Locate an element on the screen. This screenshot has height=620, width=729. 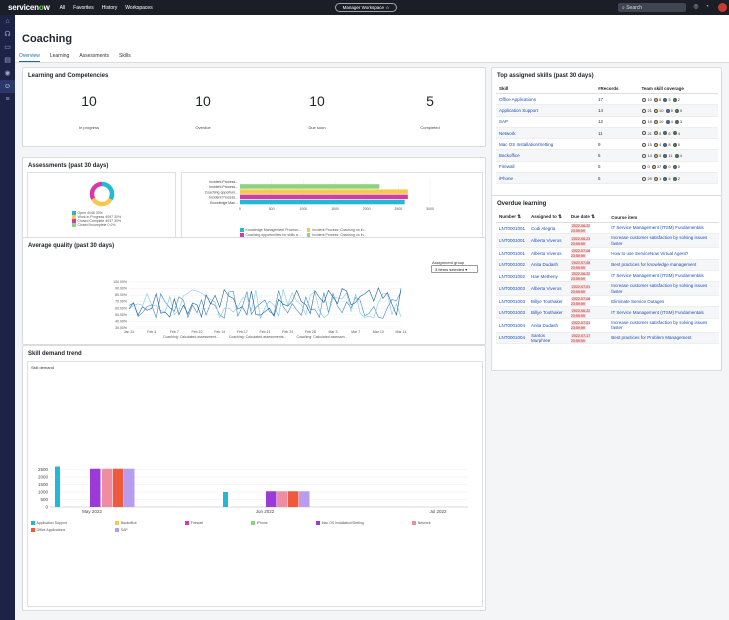
kpi-due-soon: 10 Due soon is located at coordinates (317, 111).